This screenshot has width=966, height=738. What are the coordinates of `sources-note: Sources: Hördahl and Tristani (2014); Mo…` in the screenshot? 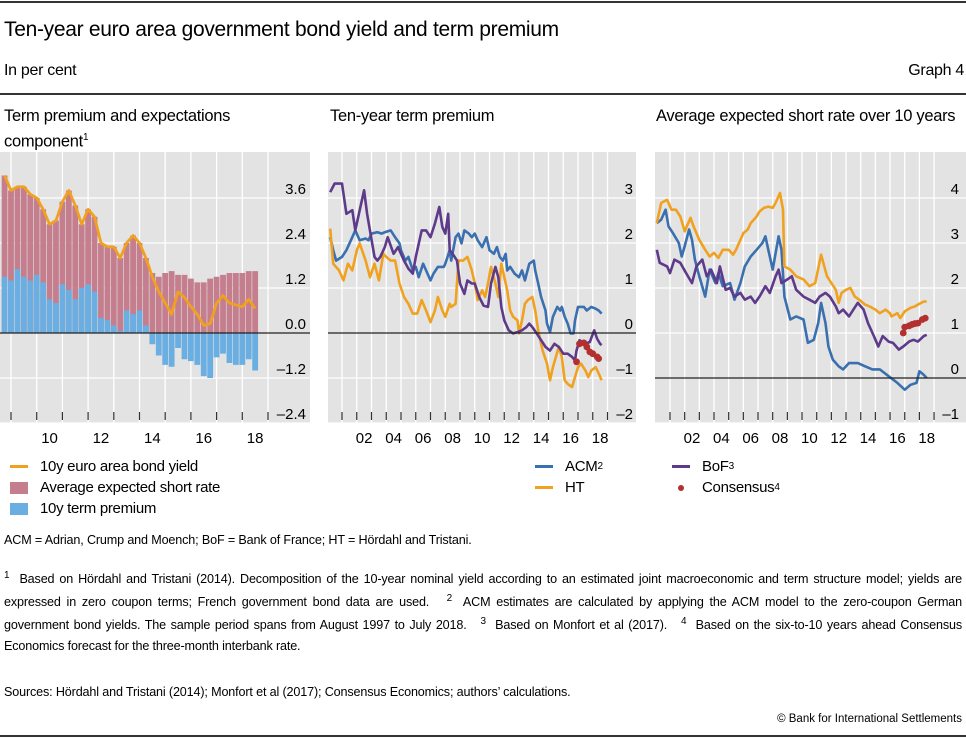 It's located at (287, 692).